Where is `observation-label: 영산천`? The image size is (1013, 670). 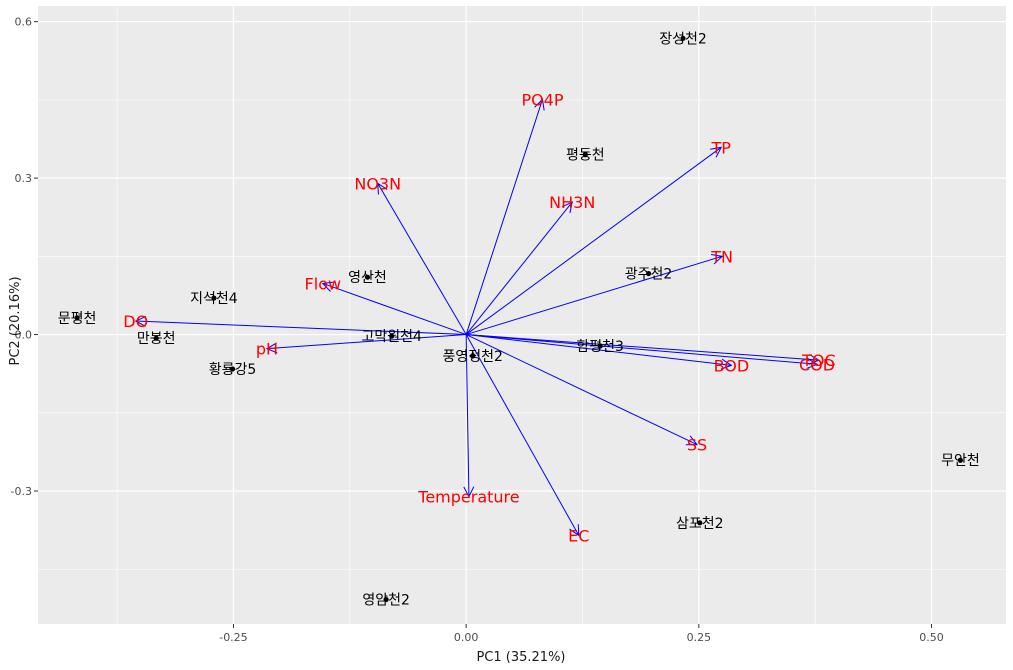
observation-label: 영산천 is located at coordinates (367, 278).